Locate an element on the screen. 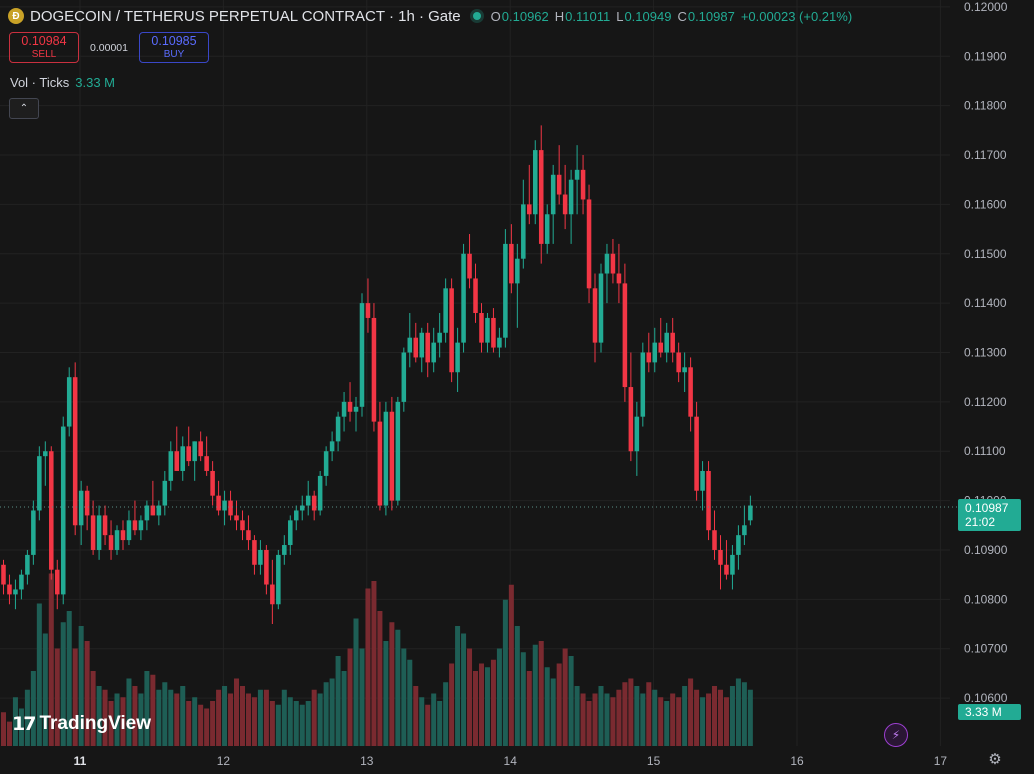 The image size is (1034, 774). sell-label: SELL is located at coordinates (44, 54).